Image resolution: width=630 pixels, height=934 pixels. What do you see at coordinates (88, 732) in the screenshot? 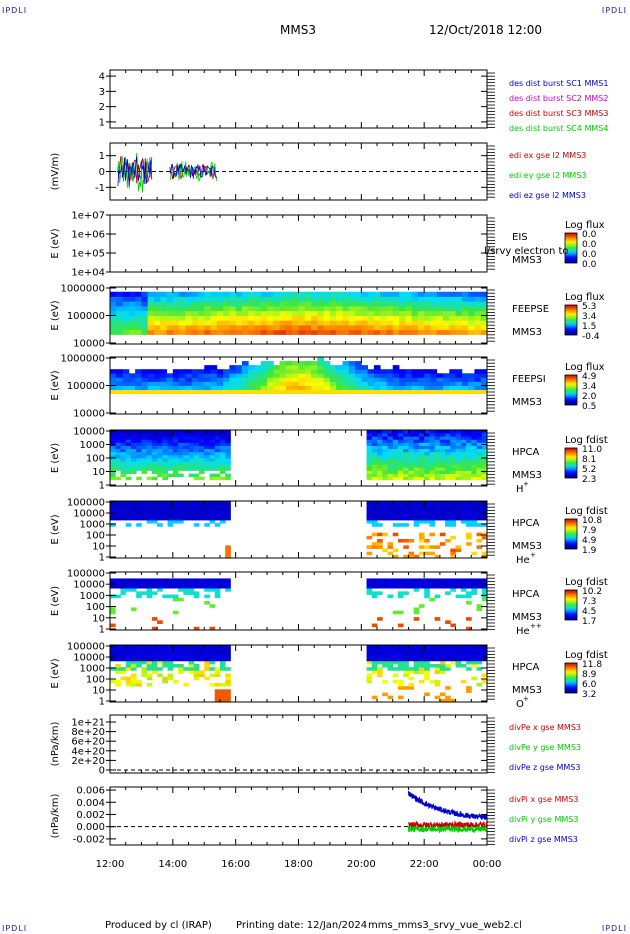
I see `y-tick-label: 8e+20` at bounding box center [88, 732].